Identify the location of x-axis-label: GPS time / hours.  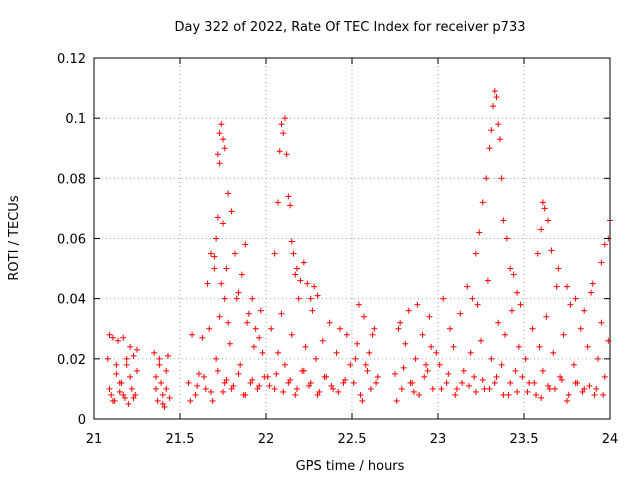
(350, 466).